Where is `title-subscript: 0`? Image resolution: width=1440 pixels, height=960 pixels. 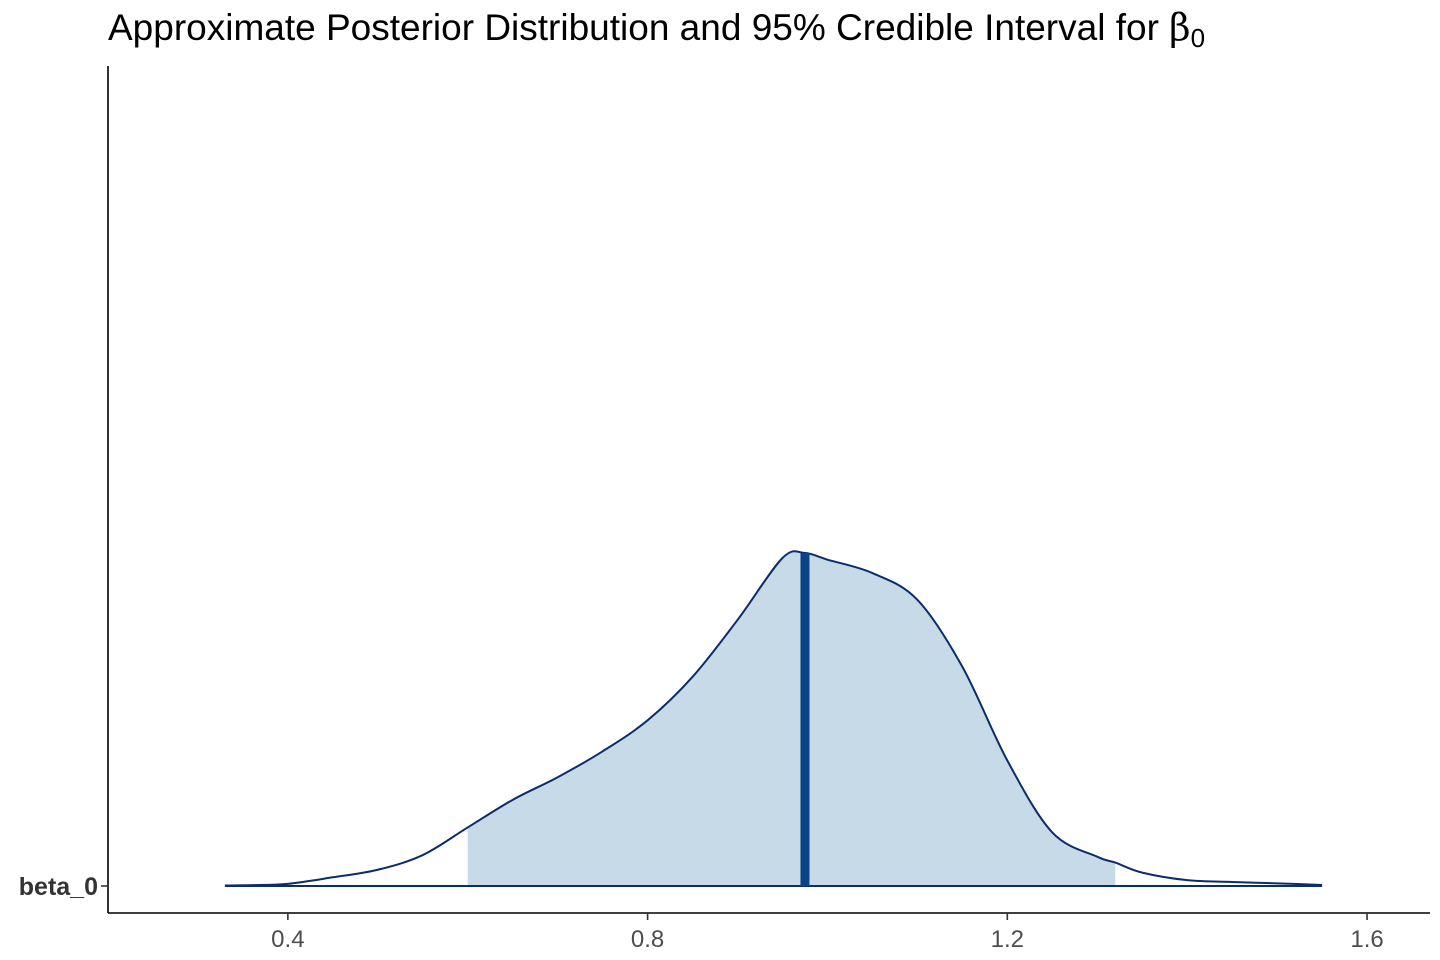 title-subscript: 0 is located at coordinates (1198, 38).